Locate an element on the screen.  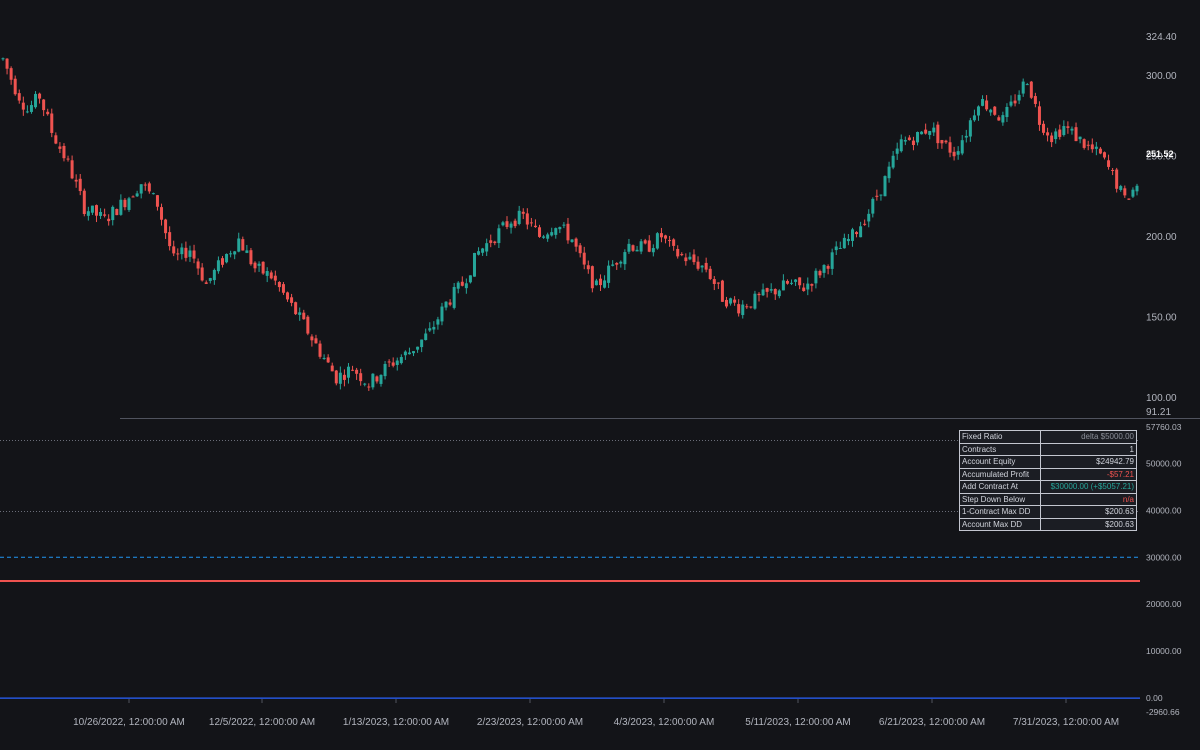
time-tick-label: 4/3/2023, 12:00:00 AM is located at coordinates (664, 722).